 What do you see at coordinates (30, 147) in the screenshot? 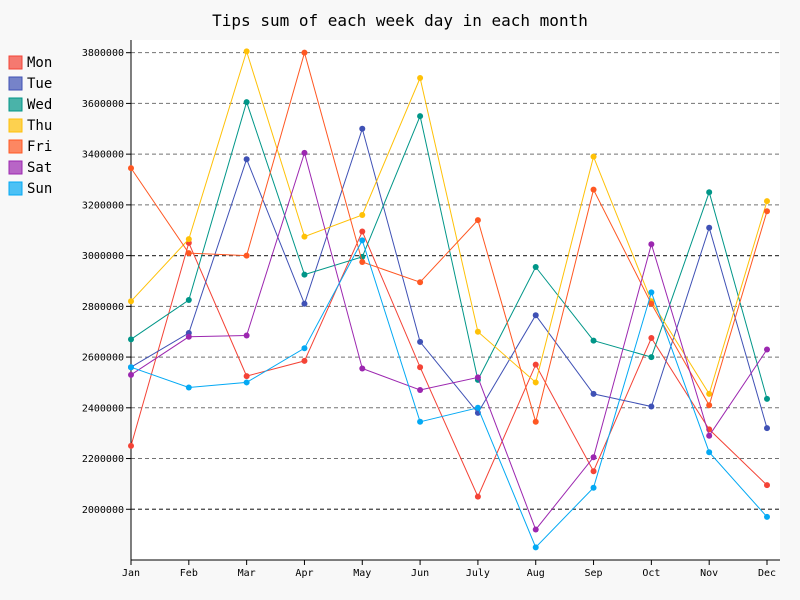
I see `legend-item-fri: Fri` at bounding box center [30, 147].